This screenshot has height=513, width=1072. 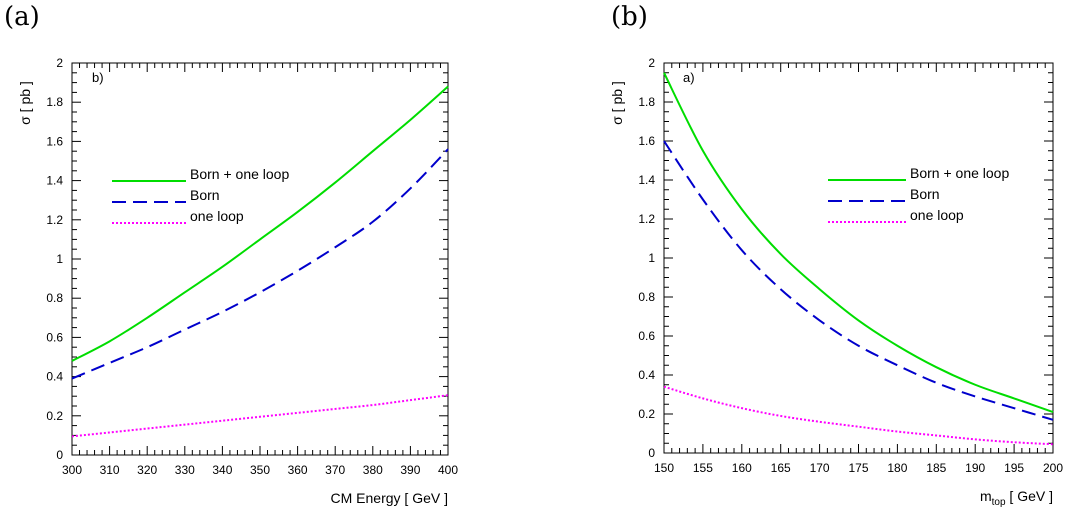 I want to click on x-tick-label: 165, so click(x=781, y=468).